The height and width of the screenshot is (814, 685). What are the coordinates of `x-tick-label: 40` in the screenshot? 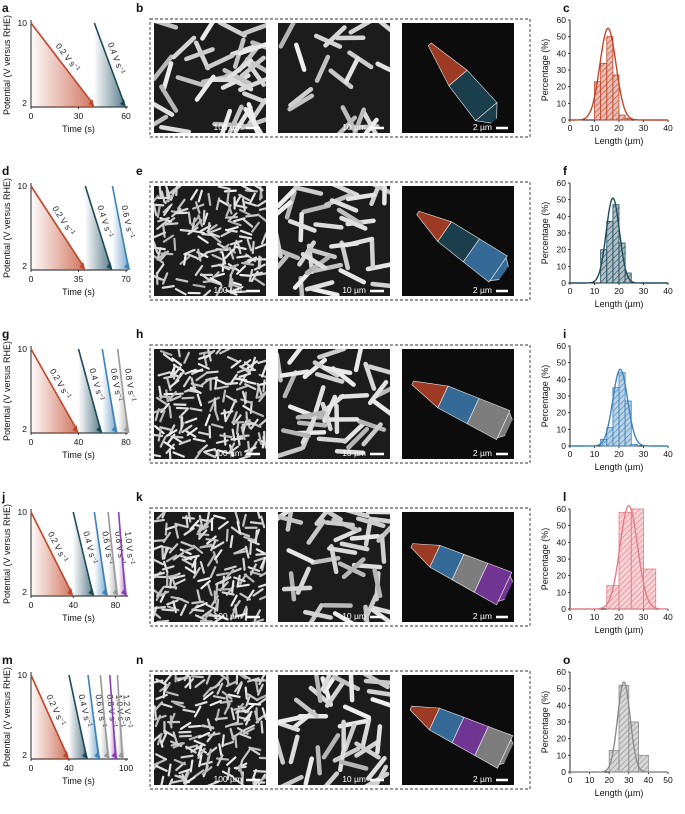 It's located at (69, 768).